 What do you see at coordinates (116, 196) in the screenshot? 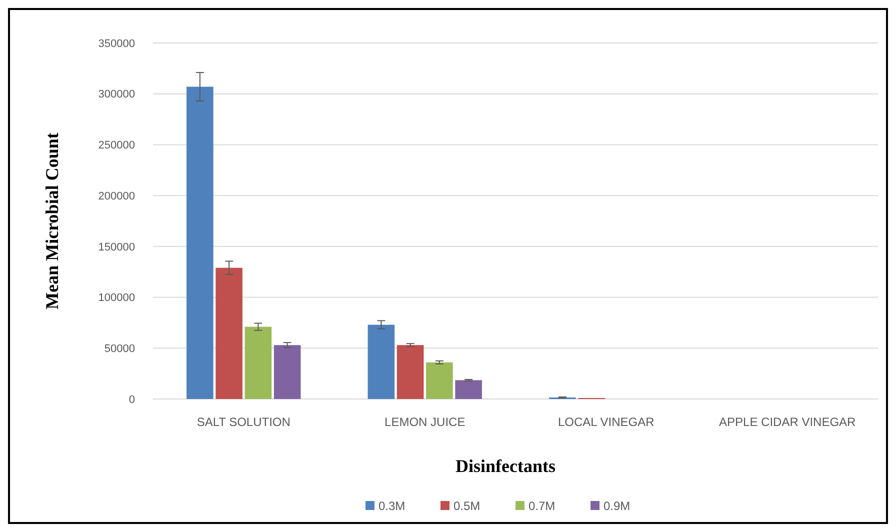
I see `y-tick-label: 200000` at bounding box center [116, 196].